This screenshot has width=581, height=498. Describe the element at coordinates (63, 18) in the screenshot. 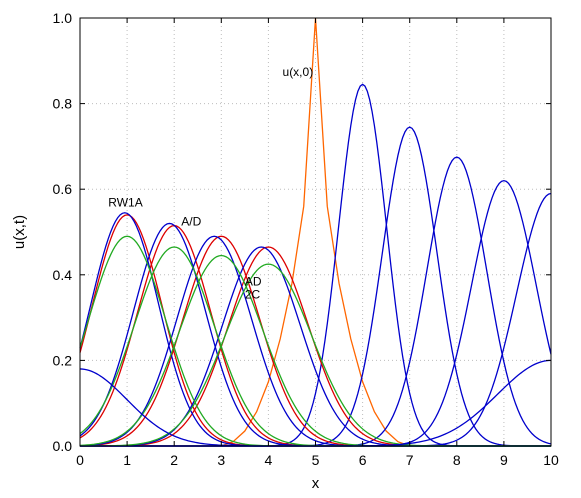

I see `y-tick-label: 1.0` at that location.